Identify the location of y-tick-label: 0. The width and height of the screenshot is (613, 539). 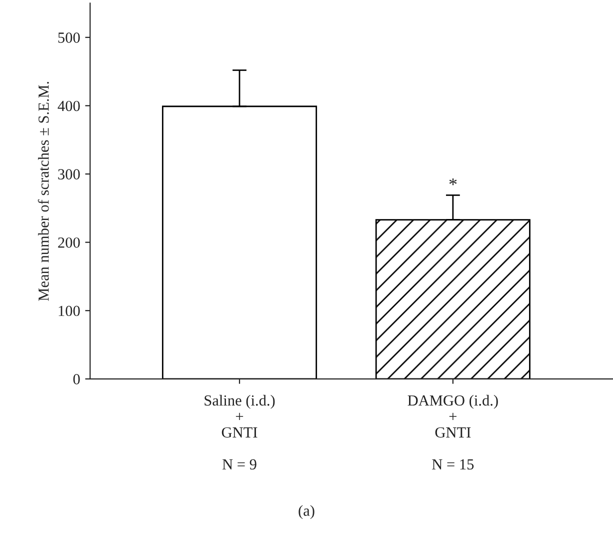
(76, 379).